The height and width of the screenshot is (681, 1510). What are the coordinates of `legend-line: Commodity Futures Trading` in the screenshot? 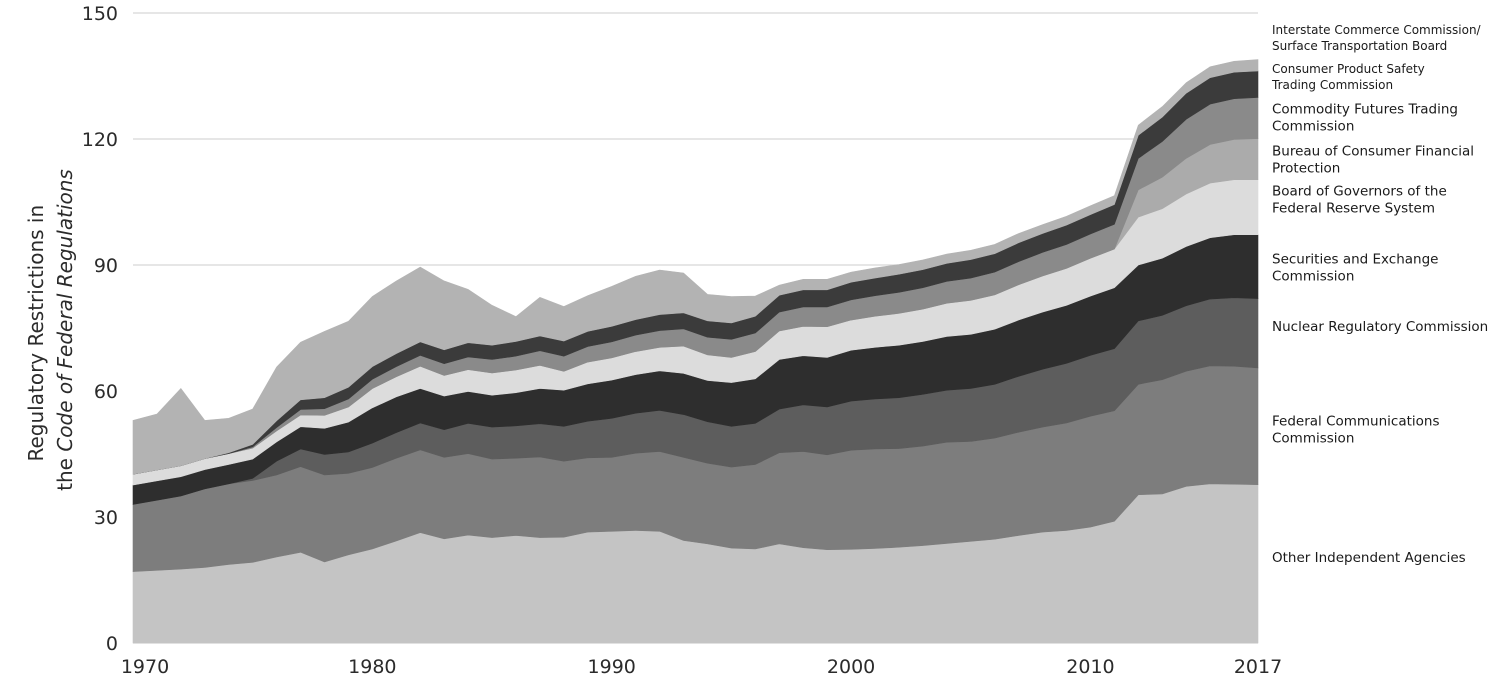 It's located at (1365, 110).